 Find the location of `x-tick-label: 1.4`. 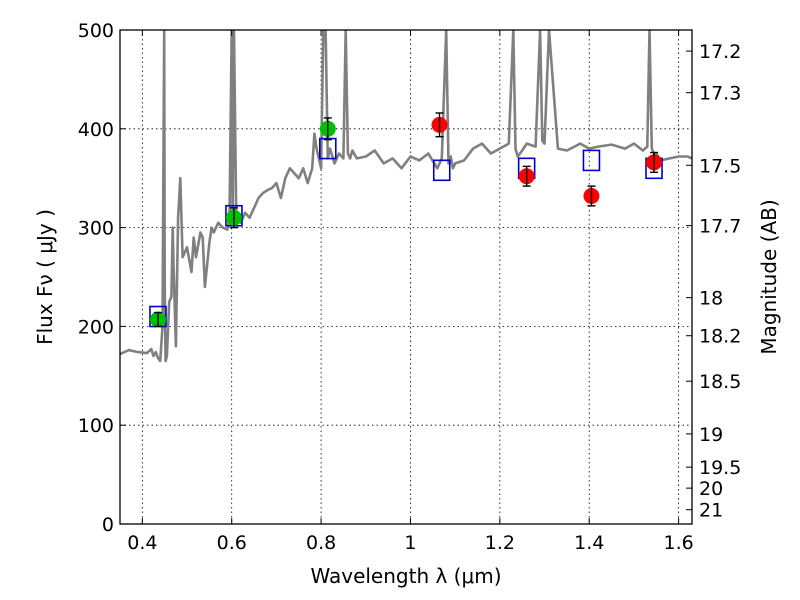

x-tick-label: 1.4 is located at coordinates (589, 543).